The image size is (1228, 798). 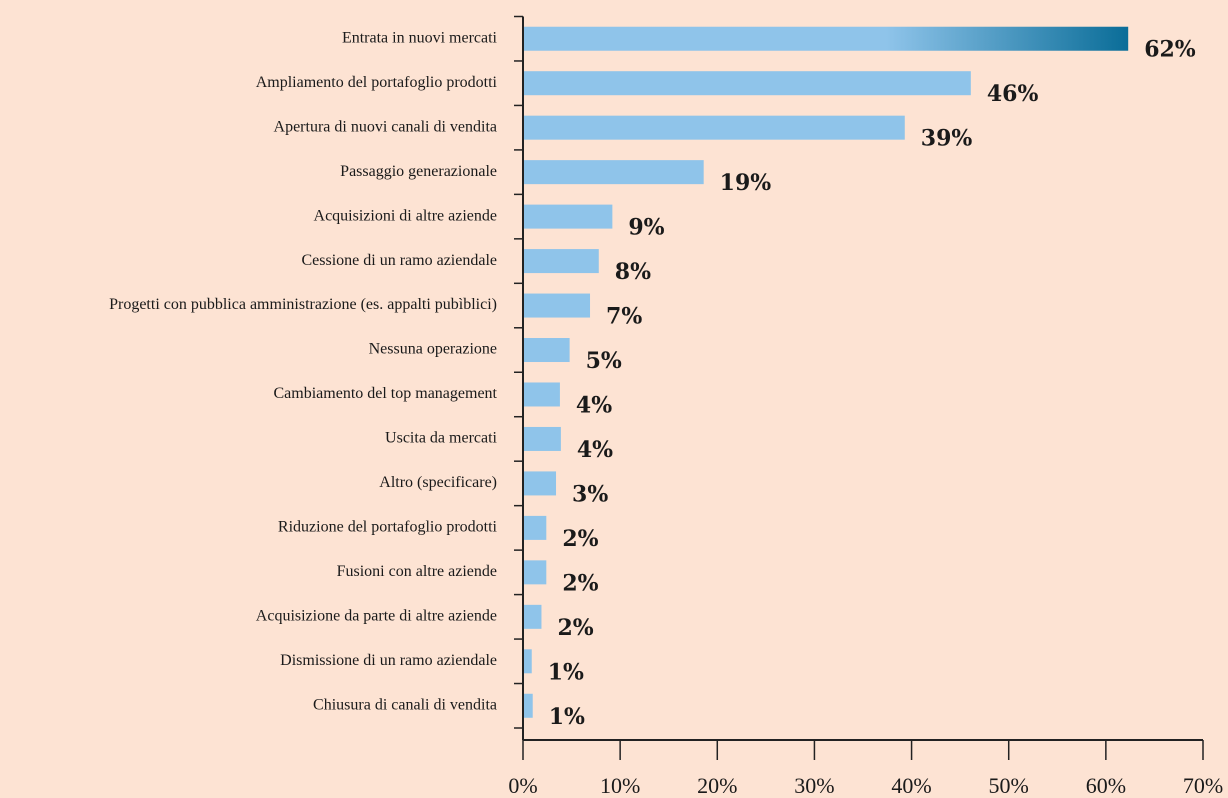 What do you see at coordinates (624, 317) in the screenshot?
I see `value-label: 7%` at bounding box center [624, 317].